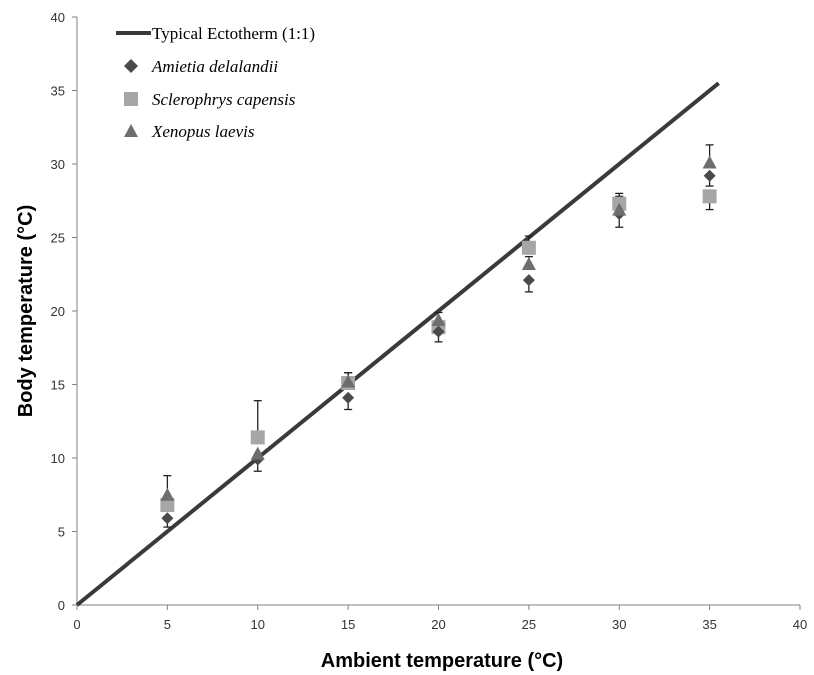 The width and height of the screenshot is (814, 675). Describe the element at coordinates (709, 624) in the screenshot. I see `x-tick-label: 35` at that location.